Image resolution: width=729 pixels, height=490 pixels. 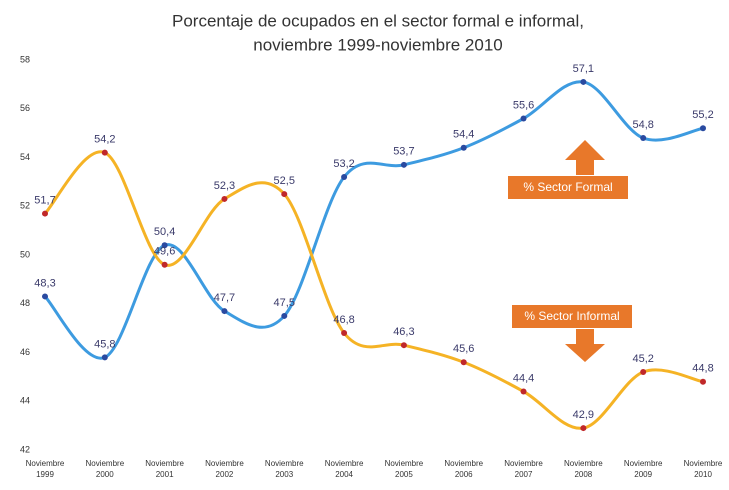 What do you see at coordinates (585, 157) in the screenshot?
I see `arrow-up` at bounding box center [585, 157].